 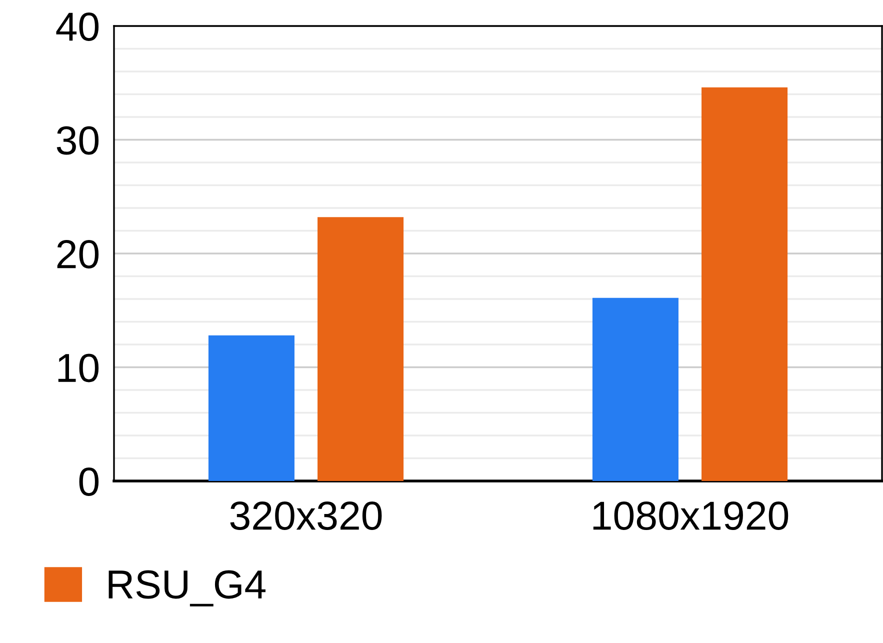 What do you see at coordinates (77, 26) in the screenshot?
I see `y-tick-label: 40` at bounding box center [77, 26].